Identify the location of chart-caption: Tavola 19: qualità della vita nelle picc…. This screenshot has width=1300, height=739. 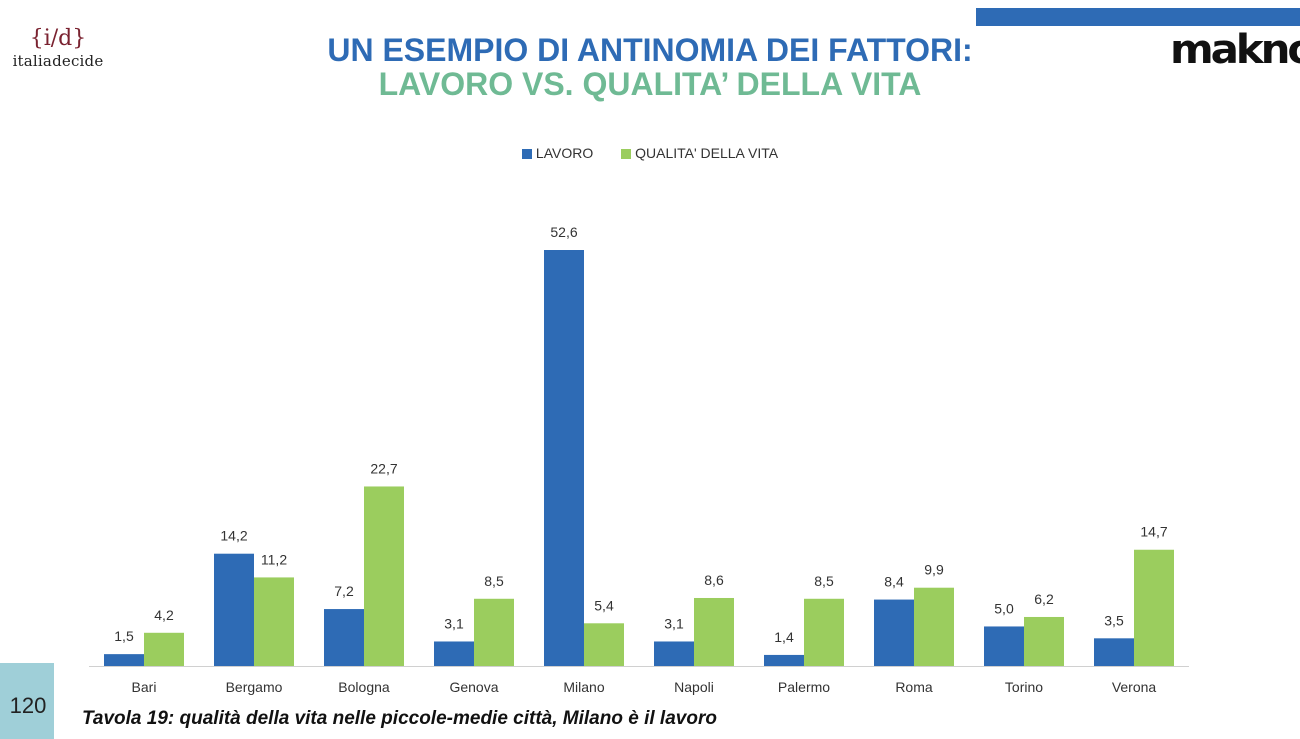
(399, 718).